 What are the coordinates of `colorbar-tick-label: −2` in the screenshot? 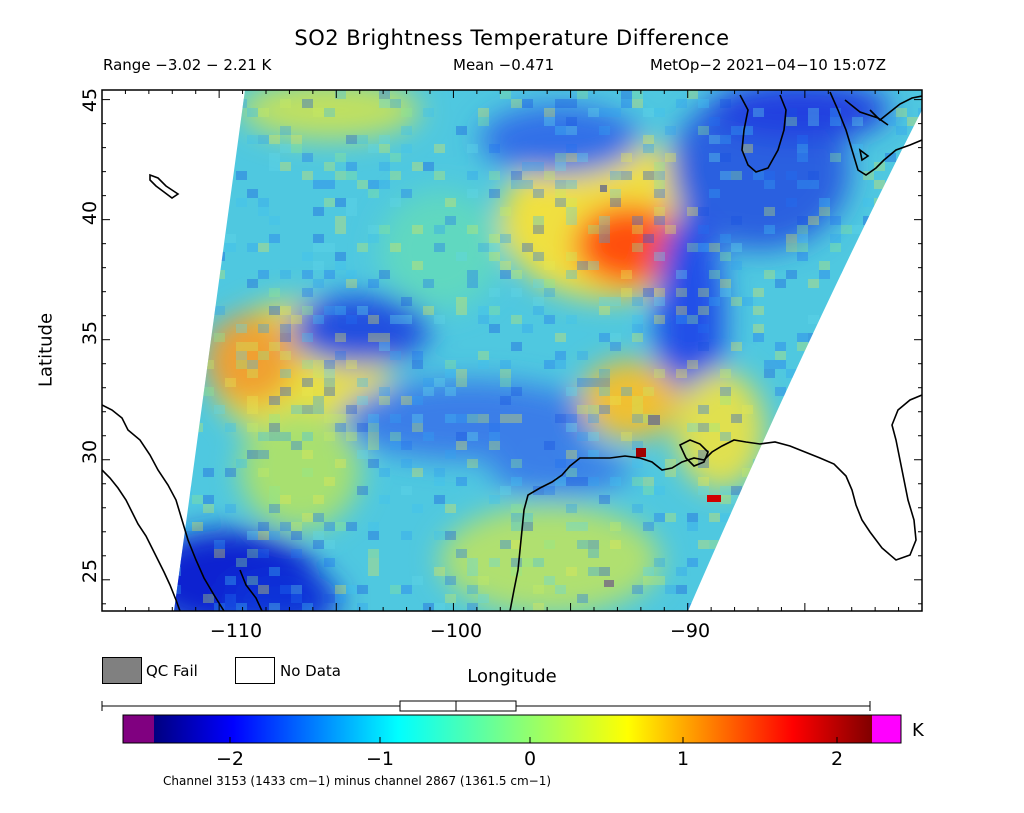 It's located at (230, 759).